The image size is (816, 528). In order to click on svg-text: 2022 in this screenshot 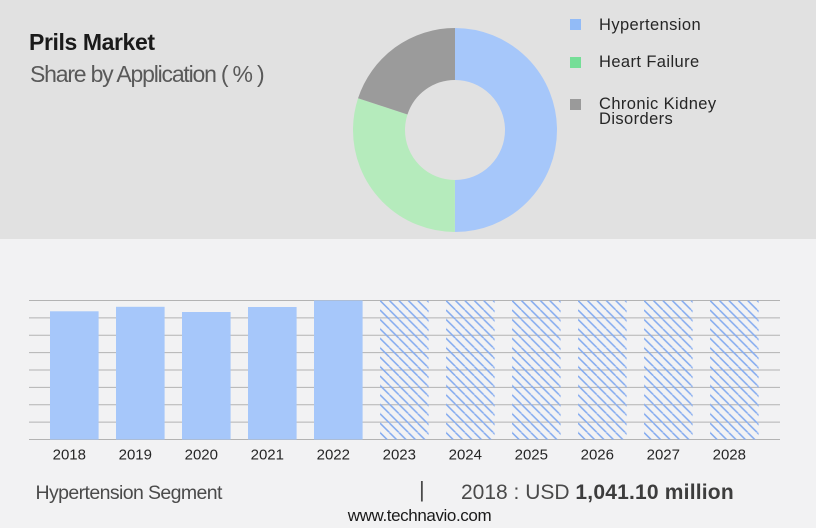, I will do `click(333, 454)`.